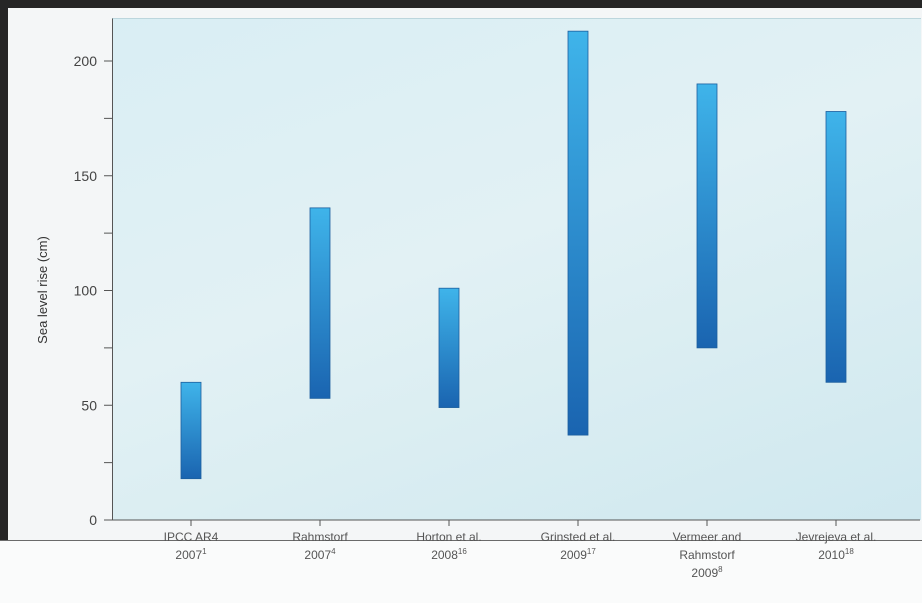 The height and width of the screenshot is (603, 922). What do you see at coordinates (86, 291) in the screenshot?
I see `y-tick-label: 100` at bounding box center [86, 291].